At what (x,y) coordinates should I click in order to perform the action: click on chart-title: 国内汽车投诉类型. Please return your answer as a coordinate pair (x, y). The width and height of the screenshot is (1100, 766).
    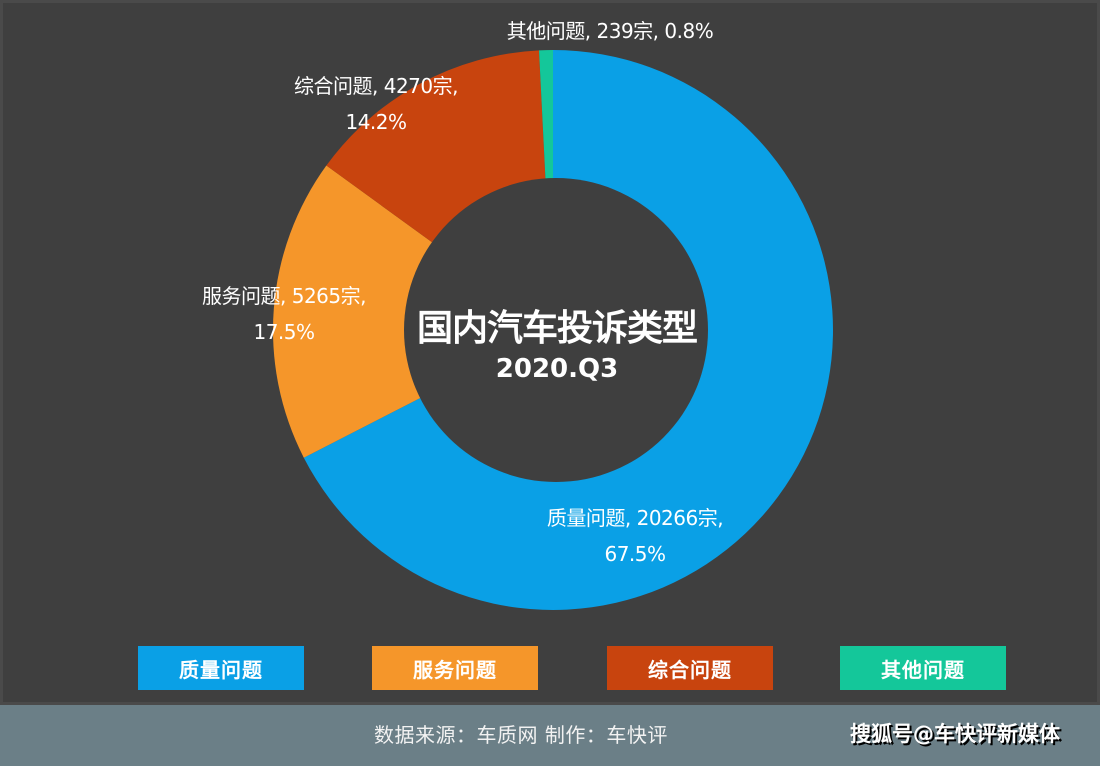
    Looking at the image, I should click on (557, 328).